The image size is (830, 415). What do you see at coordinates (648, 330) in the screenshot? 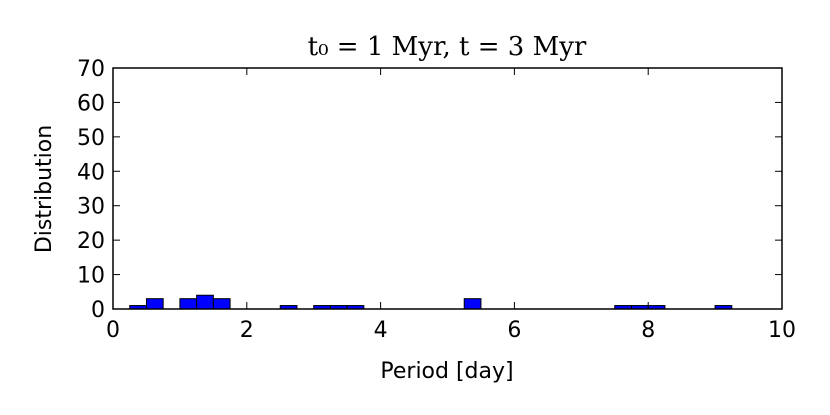
I see `x-tick-label: 8` at bounding box center [648, 330].